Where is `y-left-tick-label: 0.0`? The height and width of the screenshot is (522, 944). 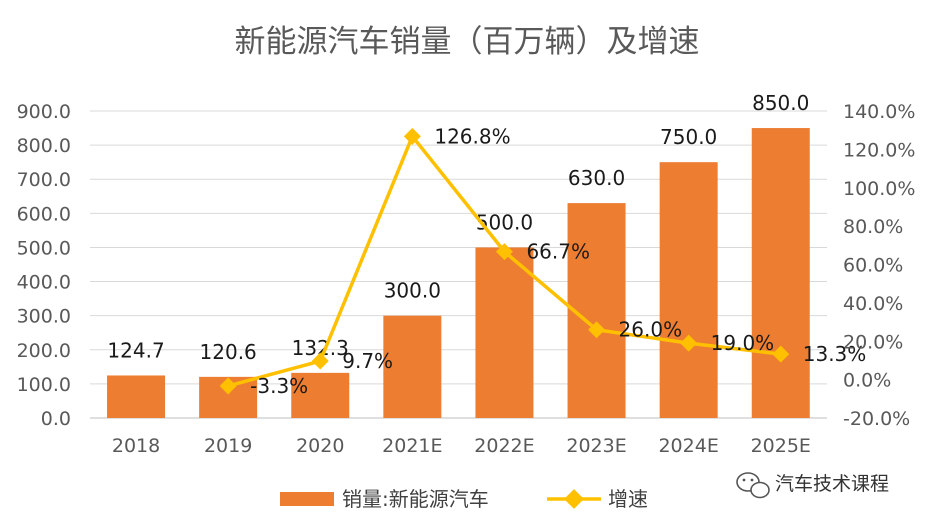 y-left-tick-label: 0.0 is located at coordinates (56, 419).